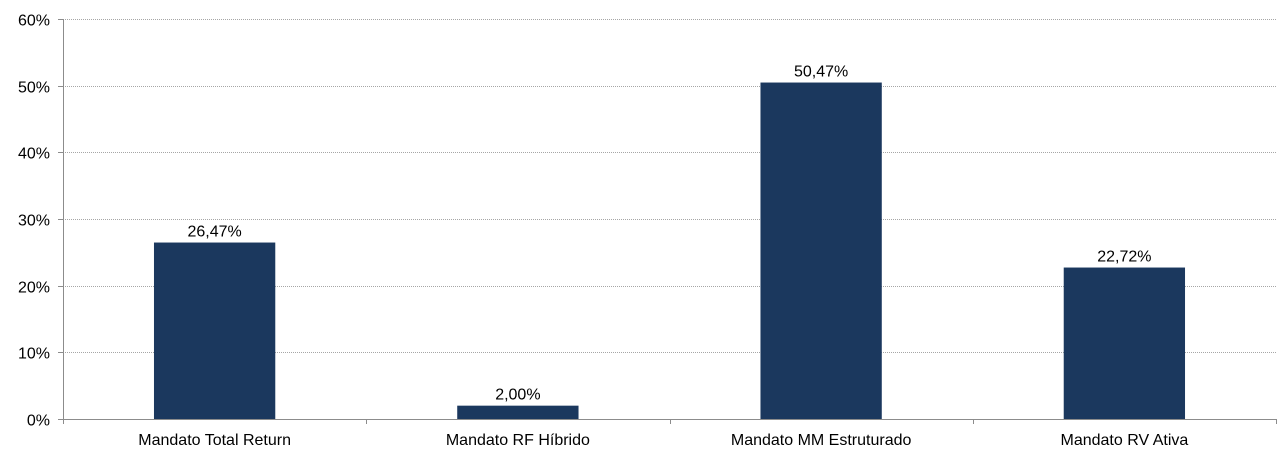 Image resolution: width=1278 pixels, height=449 pixels. Describe the element at coordinates (214, 232) in the screenshot. I see `data-label: 26,47%` at that location.